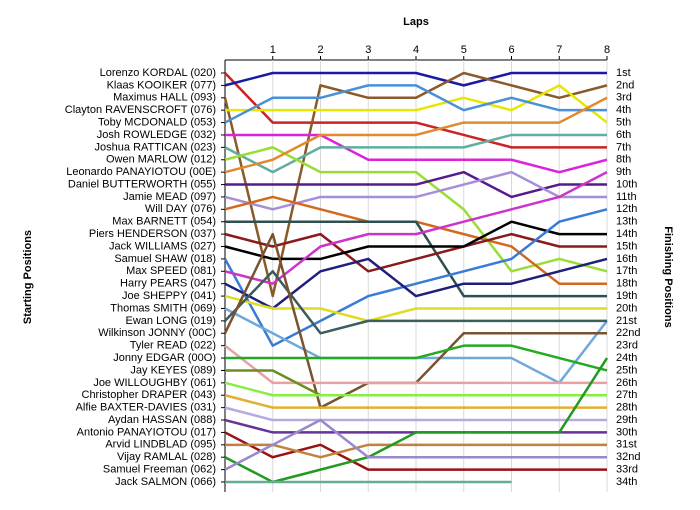  Describe the element at coordinates (162, 420) in the screenshot. I see `start-label: Aydan HASSAN (088)` at that location.